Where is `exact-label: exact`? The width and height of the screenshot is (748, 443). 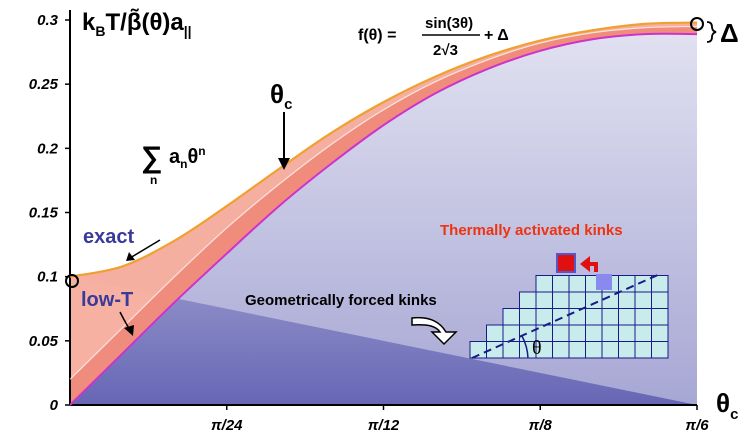 exact-label: exact is located at coordinates (108, 237).